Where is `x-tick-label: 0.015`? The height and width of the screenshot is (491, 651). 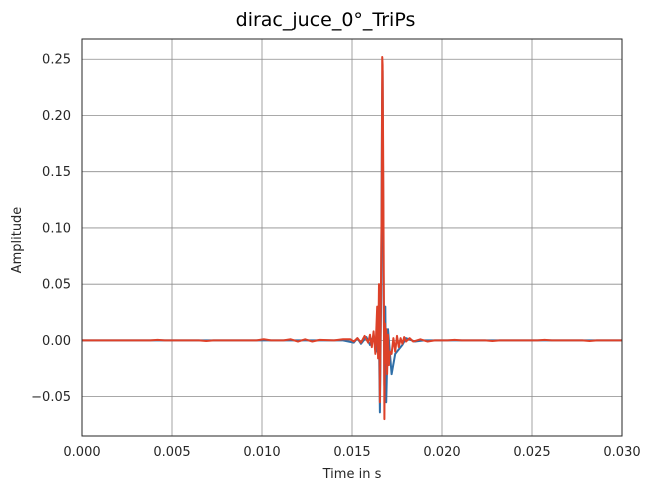 x-tick-label: 0.015 is located at coordinates (351, 452).